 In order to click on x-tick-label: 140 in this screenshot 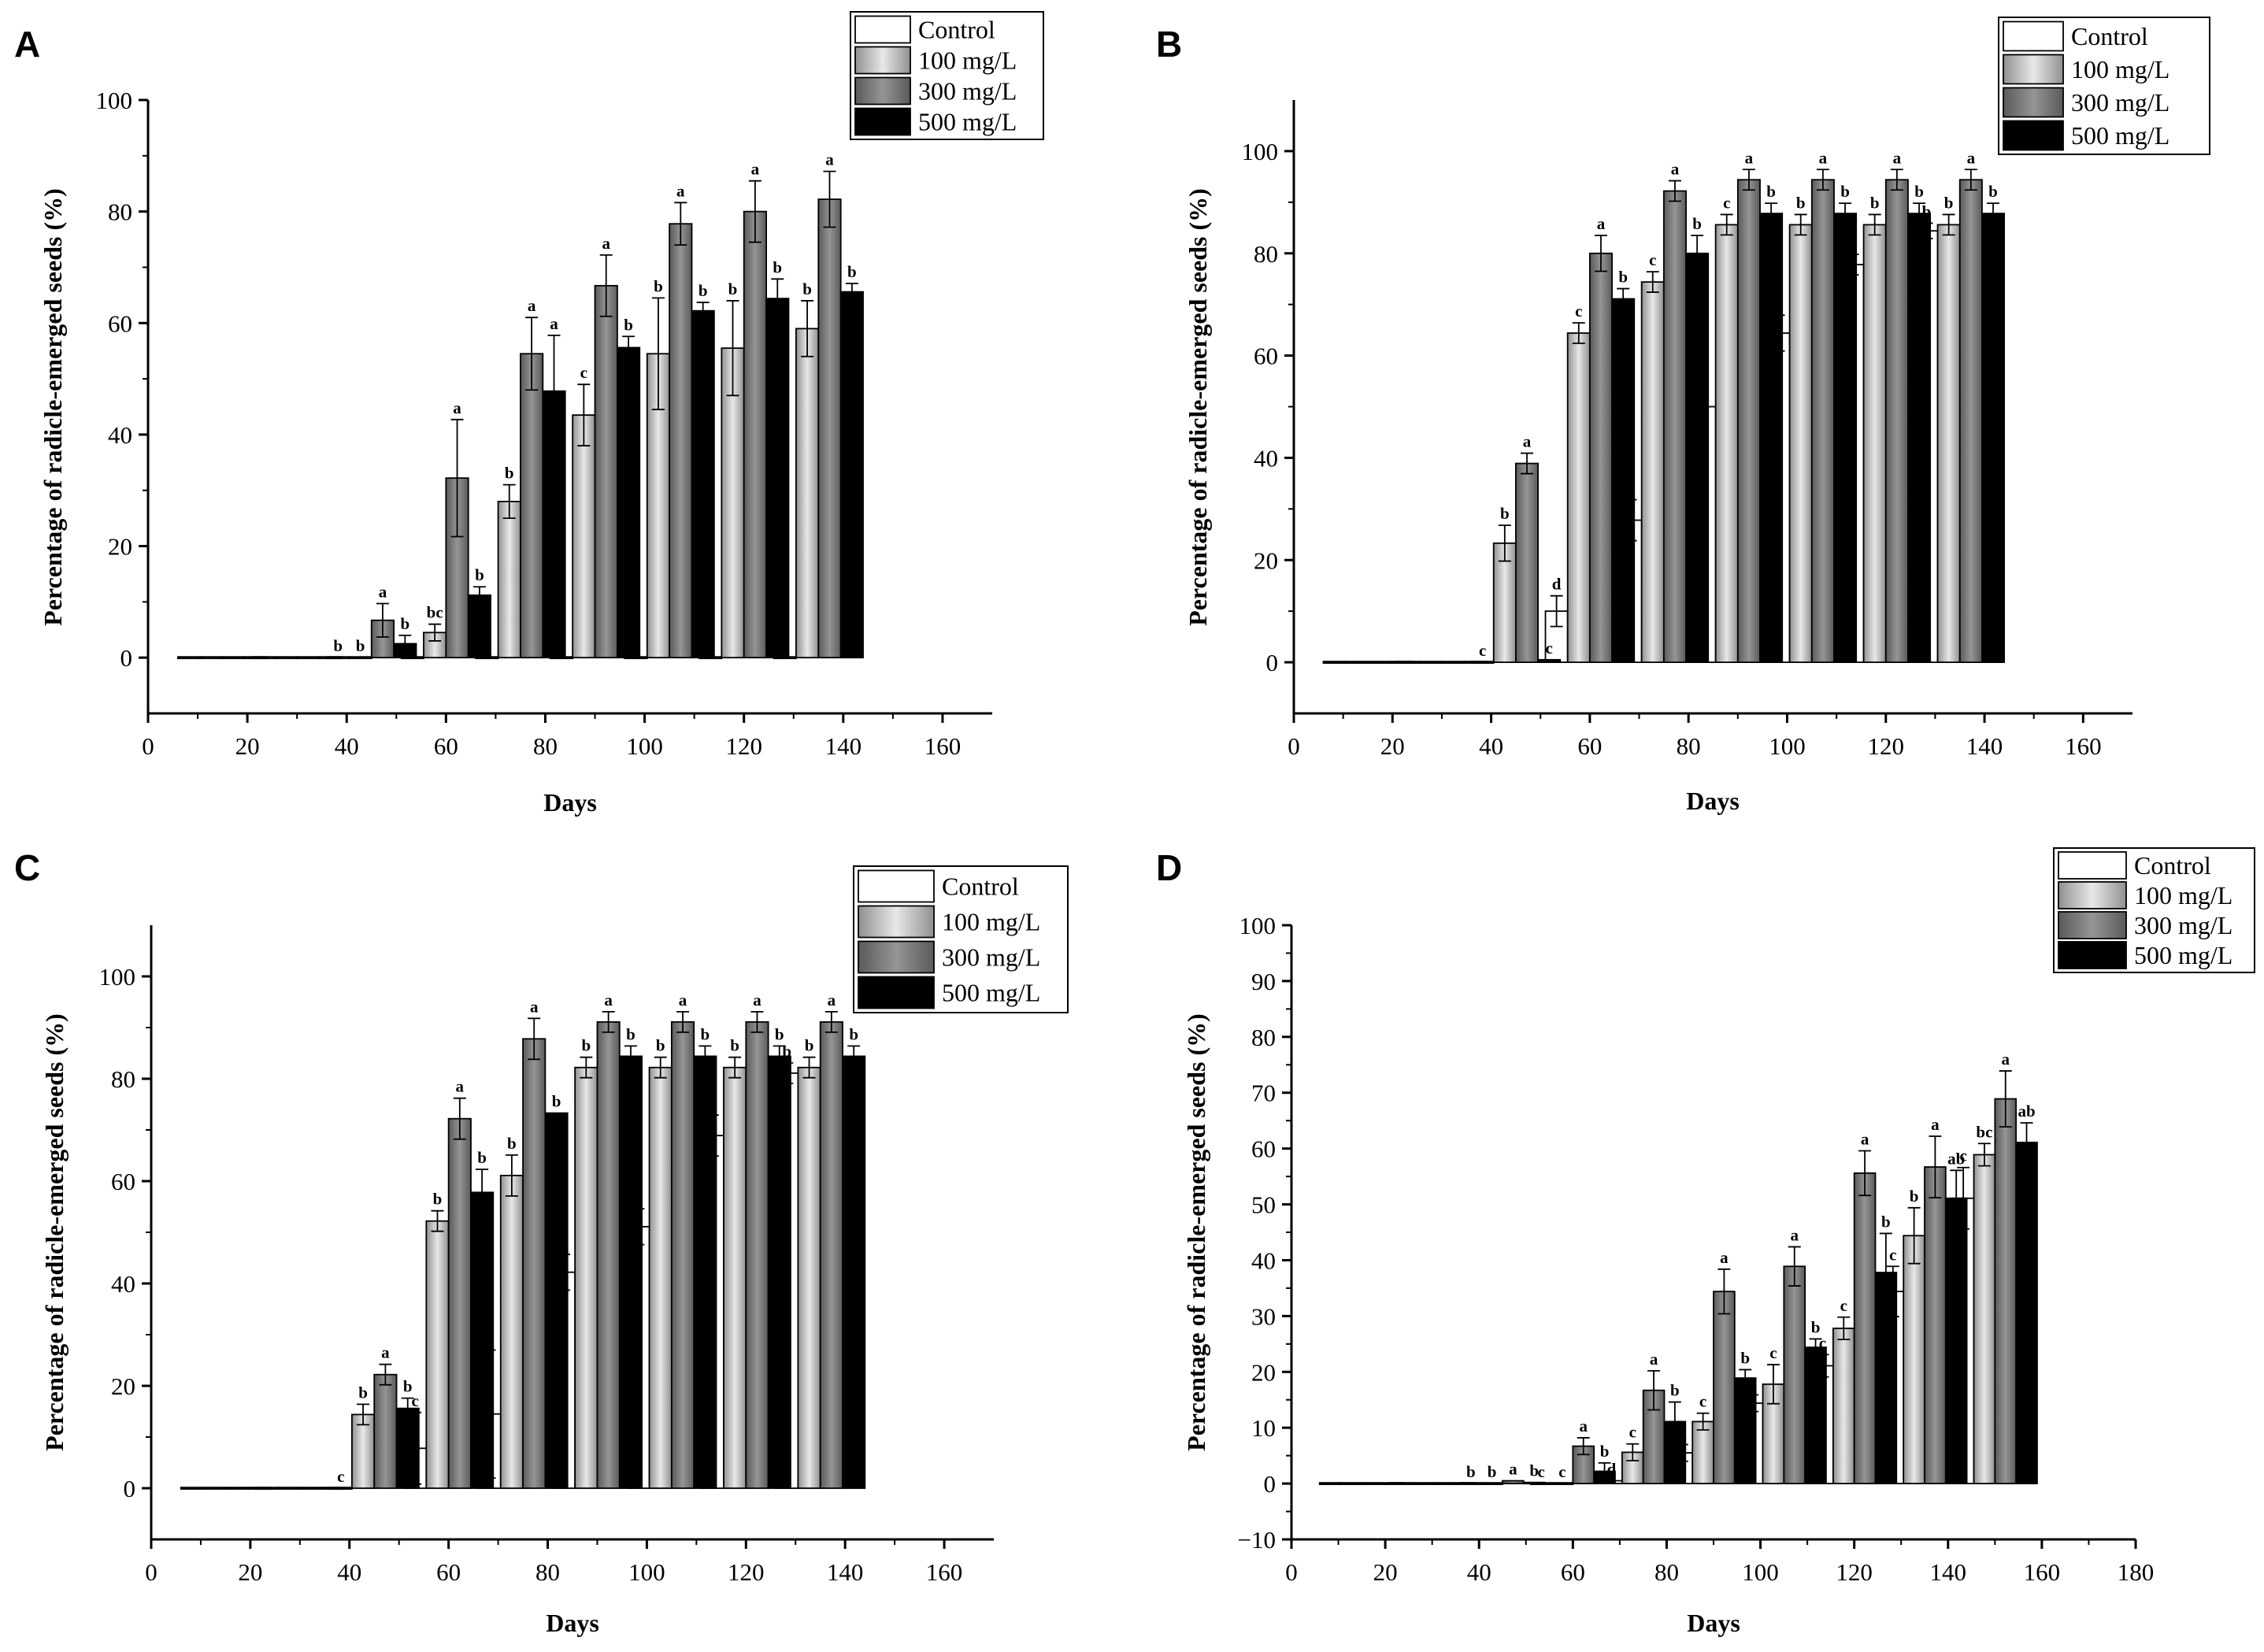, I will do `click(1984, 746)`.